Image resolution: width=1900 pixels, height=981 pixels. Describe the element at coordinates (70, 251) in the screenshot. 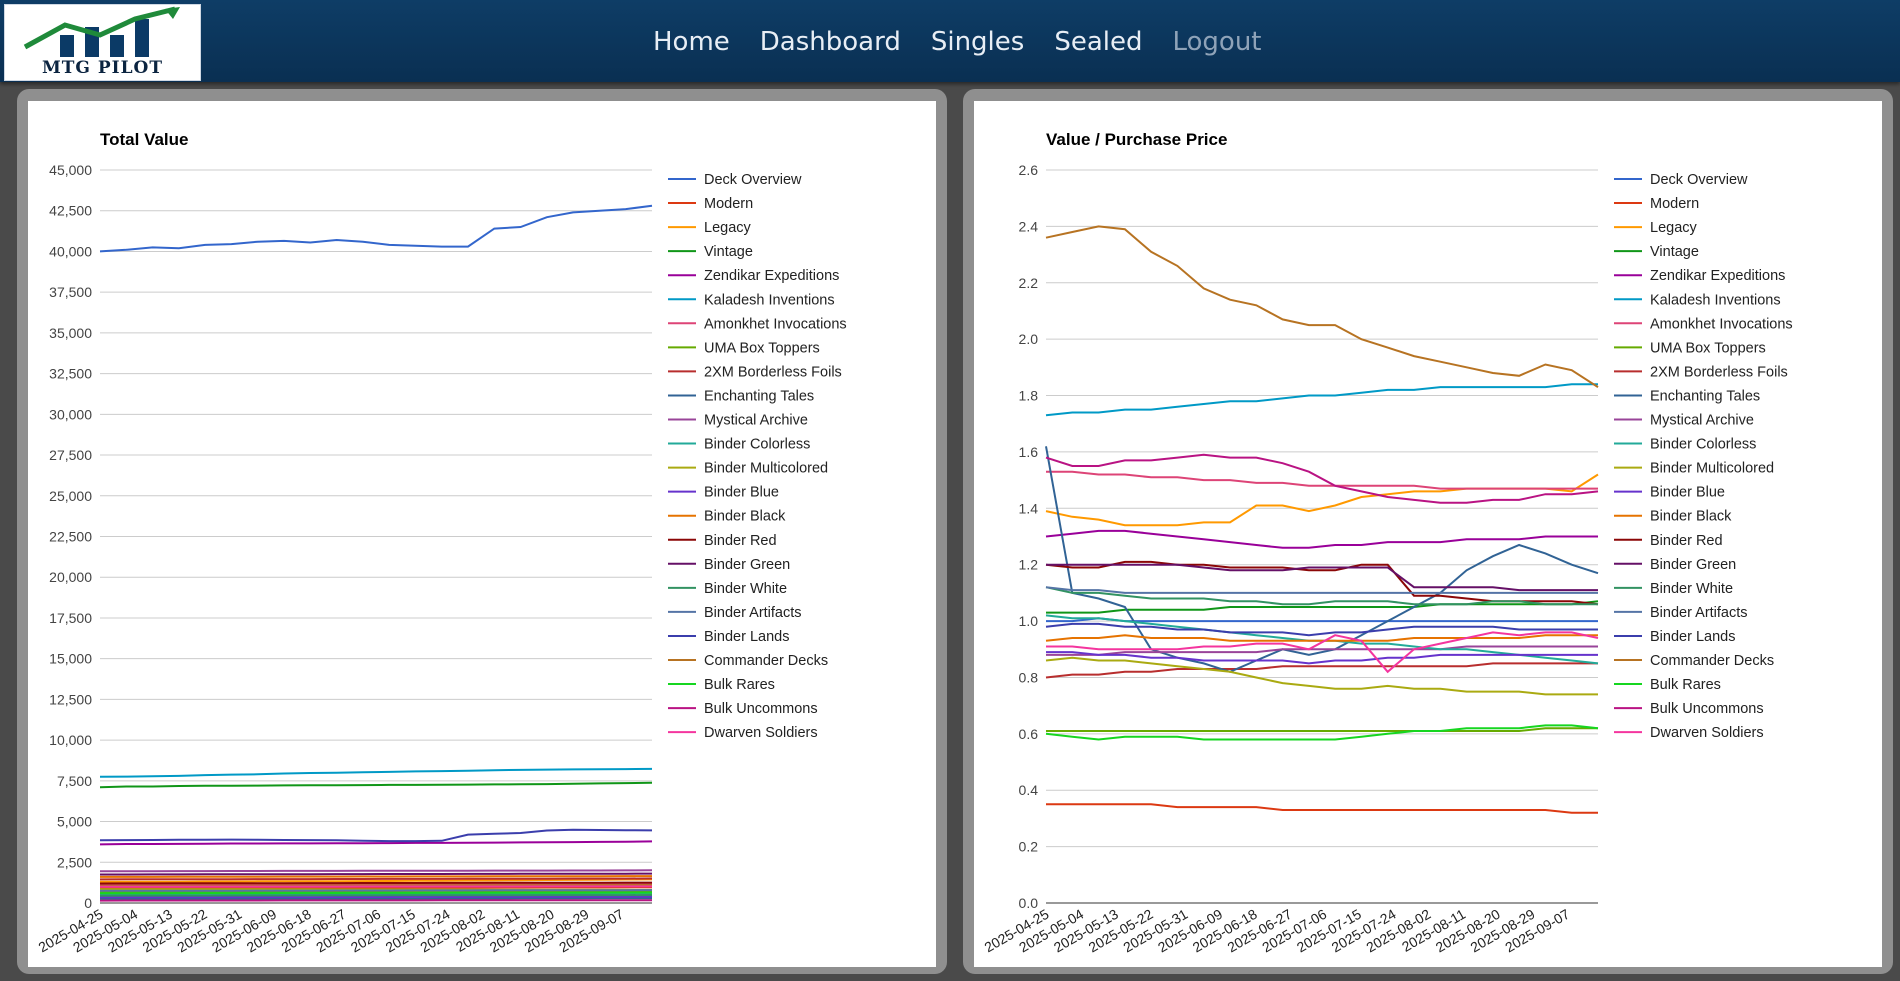

I see `y-tick-label: 40,000` at that location.